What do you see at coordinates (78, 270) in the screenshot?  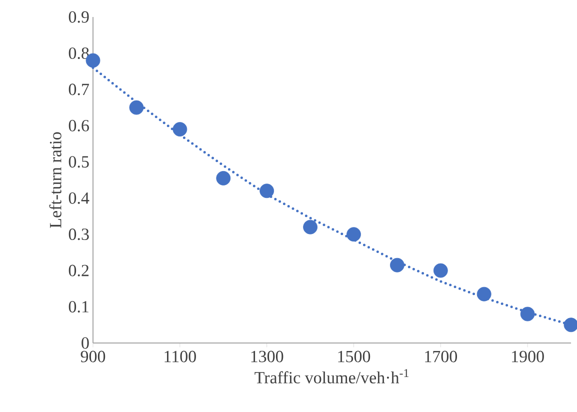 I see `y-tick-label: 0.2` at bounding box center [78, 270].